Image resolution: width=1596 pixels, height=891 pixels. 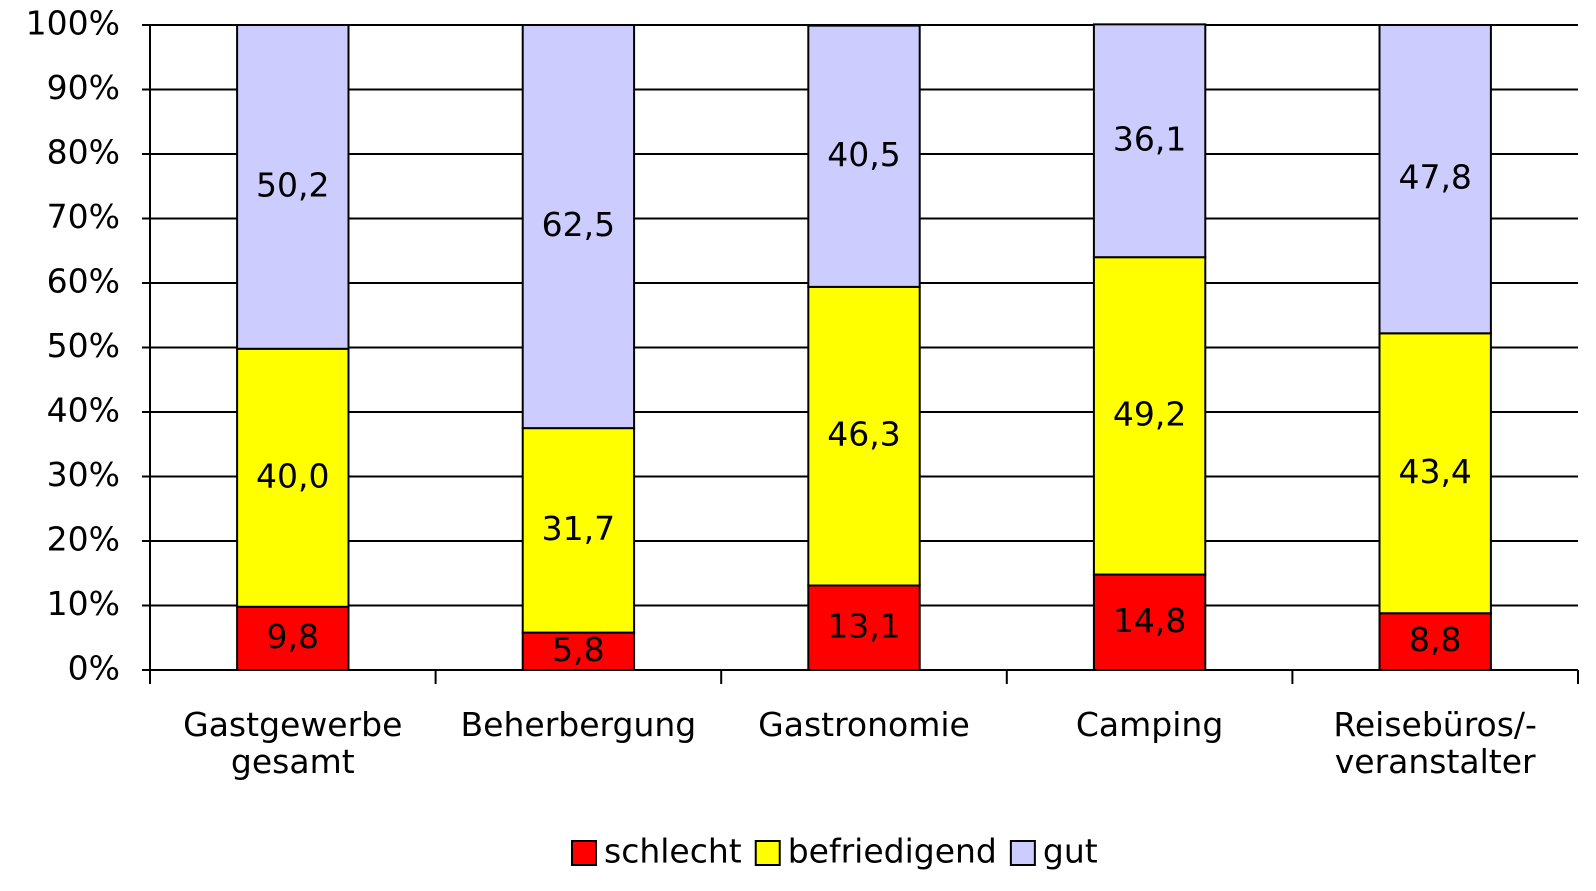 What do you see at coordinates (1149, 724) in the screenshot?
I see `x-tick-label: Camping` at bounding box center [1149, 724].